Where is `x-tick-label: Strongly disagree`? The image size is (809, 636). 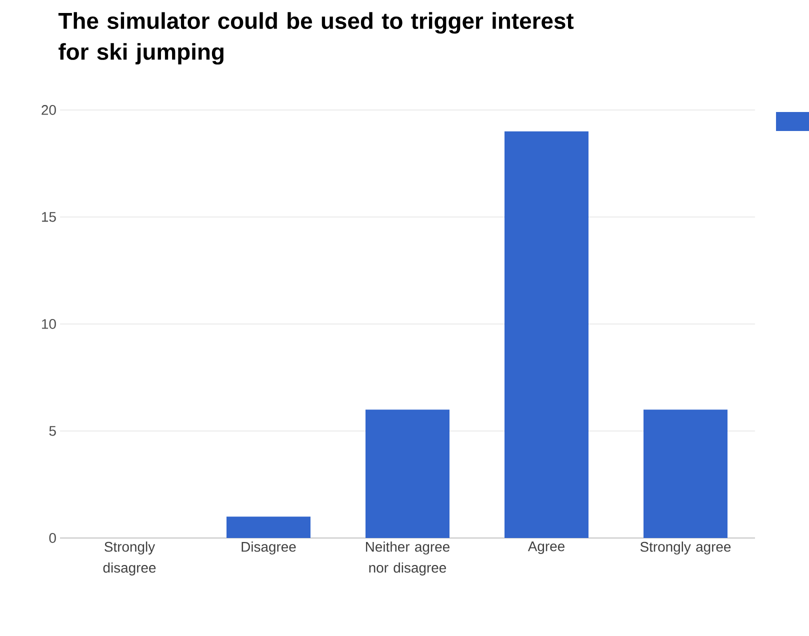
x-tick-label: Strongly disagree is located at coordinates (129, 559).